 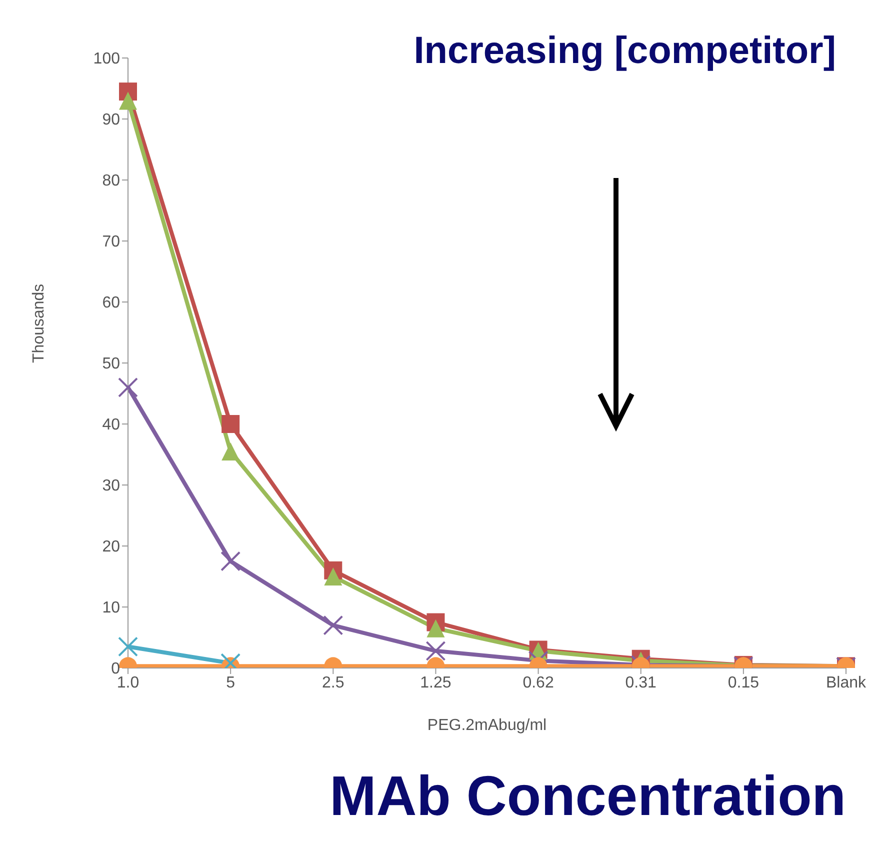 I want to click on x-tick-label: Blank, so click(x=847, y=683).